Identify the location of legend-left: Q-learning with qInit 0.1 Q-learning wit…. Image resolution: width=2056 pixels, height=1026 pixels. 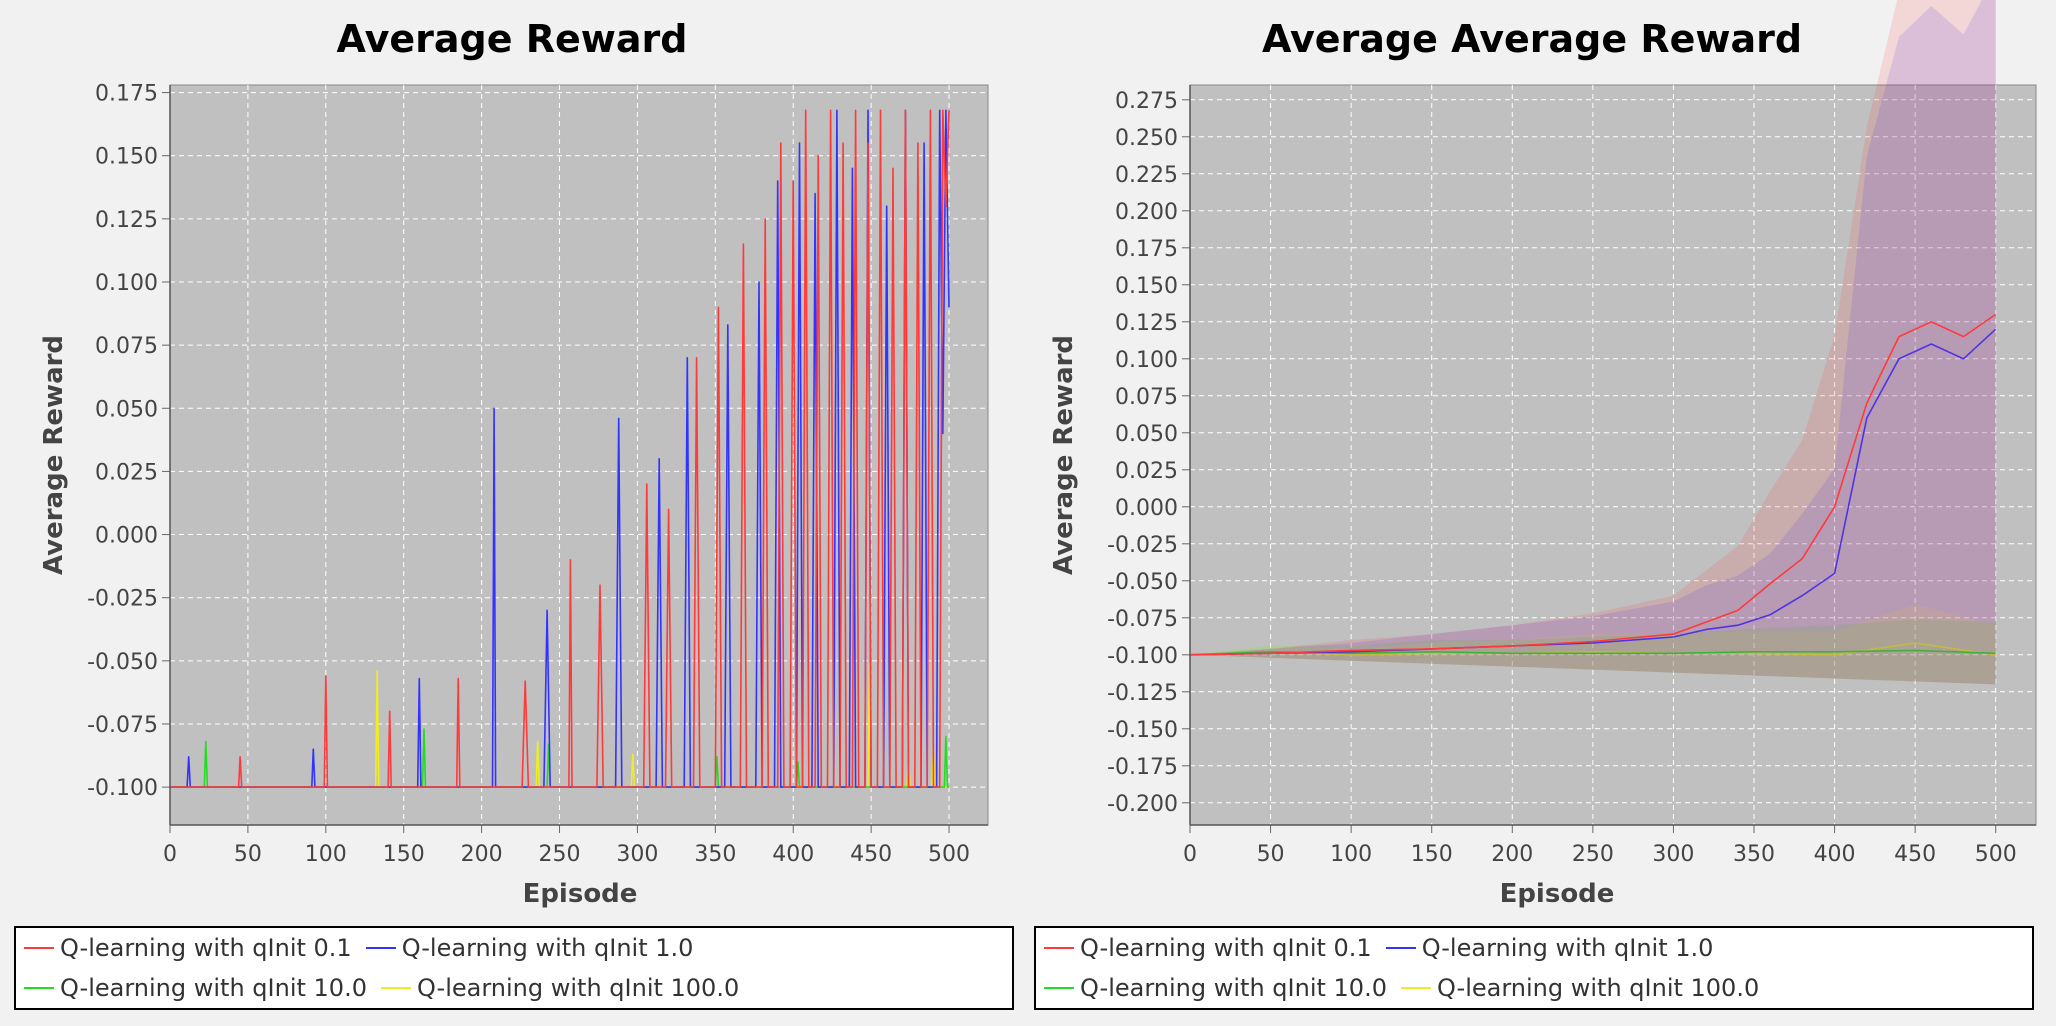
(514, 968).